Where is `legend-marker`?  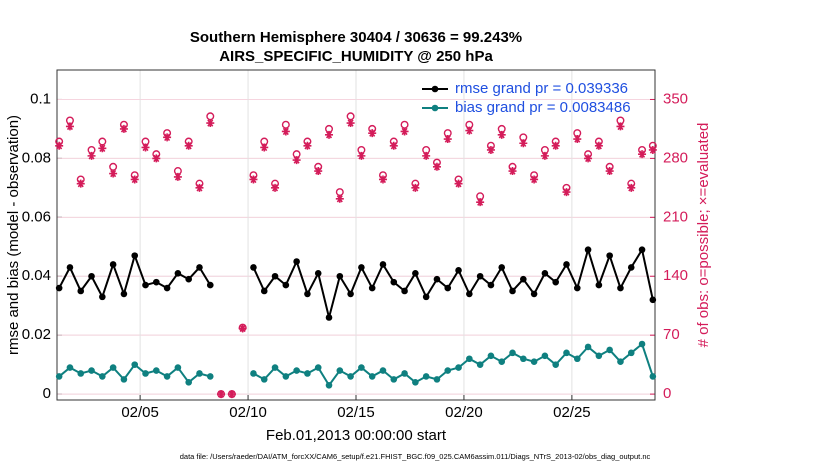
legend-marker is located at coordinates (435, 89).